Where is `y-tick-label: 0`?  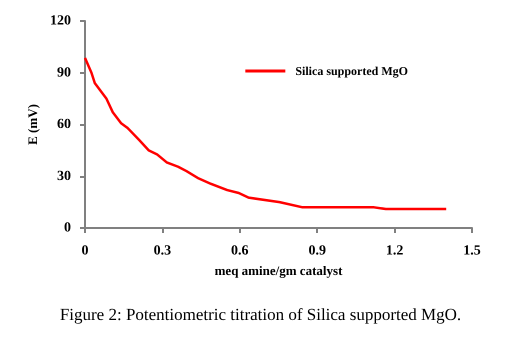
y-tick-label: 0 is located at coordinates (67, 228).